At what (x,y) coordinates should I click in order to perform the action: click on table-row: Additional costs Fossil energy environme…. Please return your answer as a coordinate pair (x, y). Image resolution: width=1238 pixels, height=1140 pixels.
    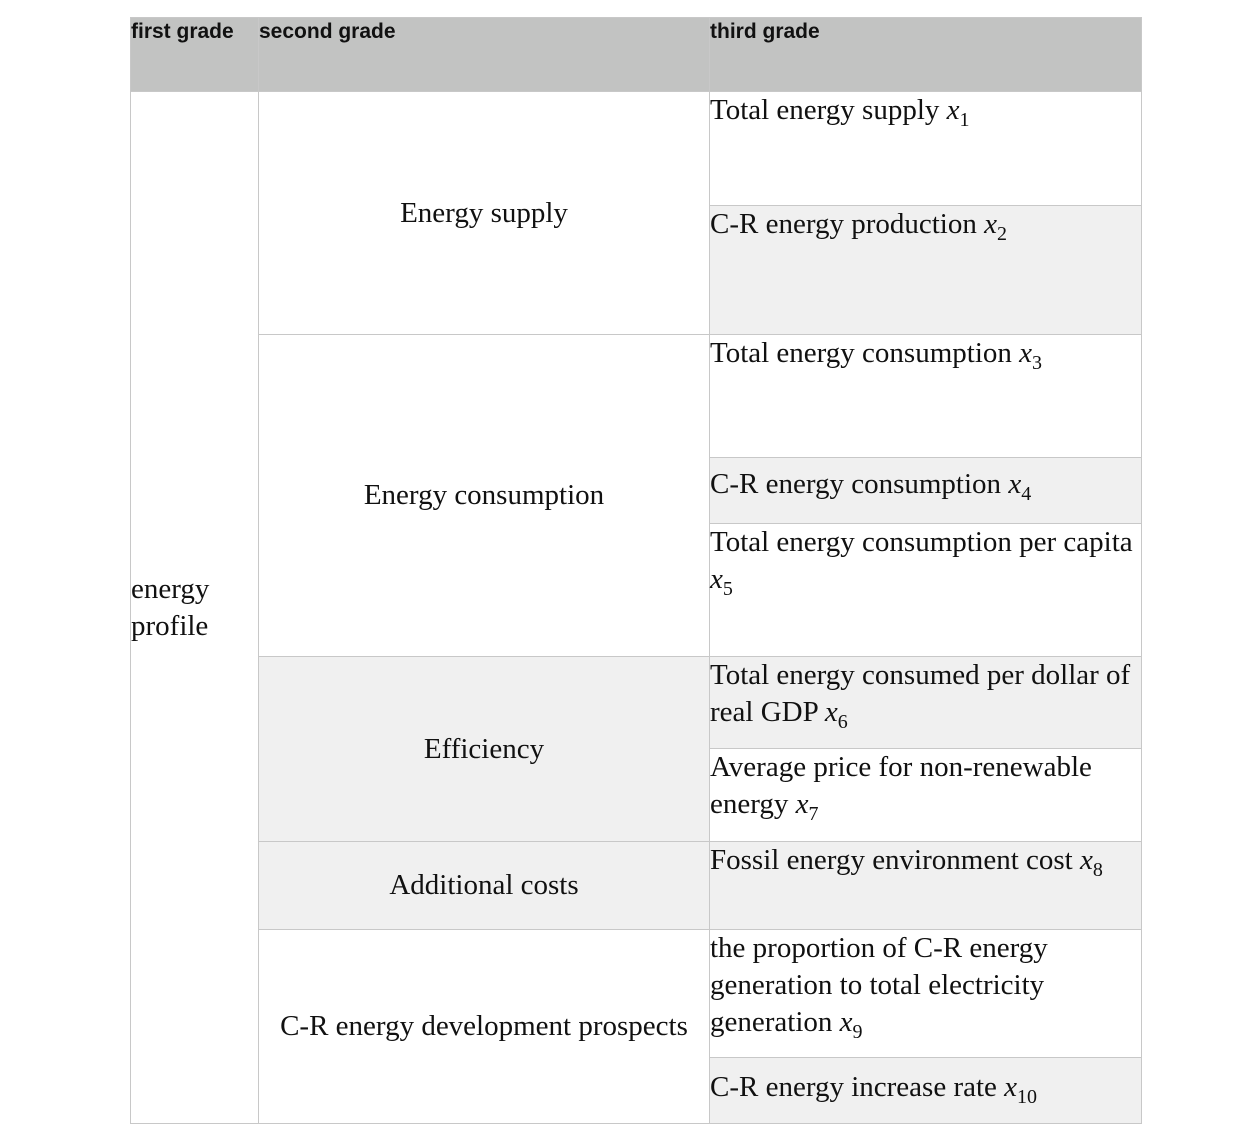
    Looking at the image, I should click on (636, 885).